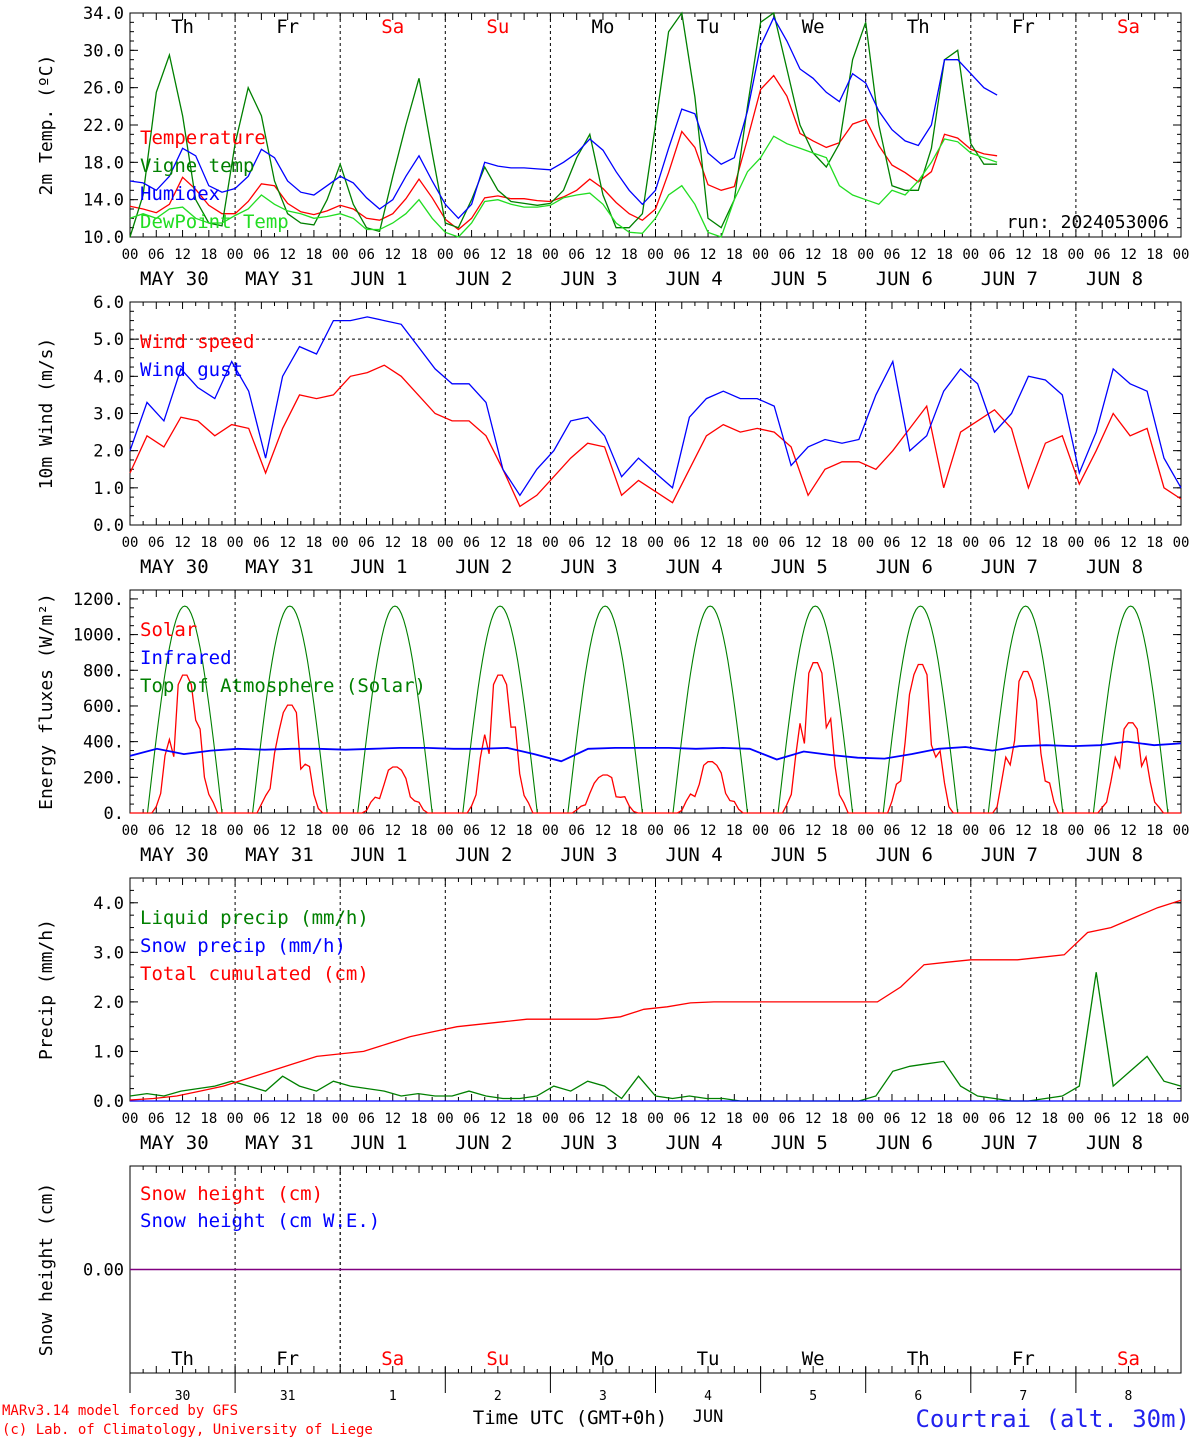 This screenshot has height=1440, width=1194. I want to click on y-tick-label: 200., so click(103, 778).